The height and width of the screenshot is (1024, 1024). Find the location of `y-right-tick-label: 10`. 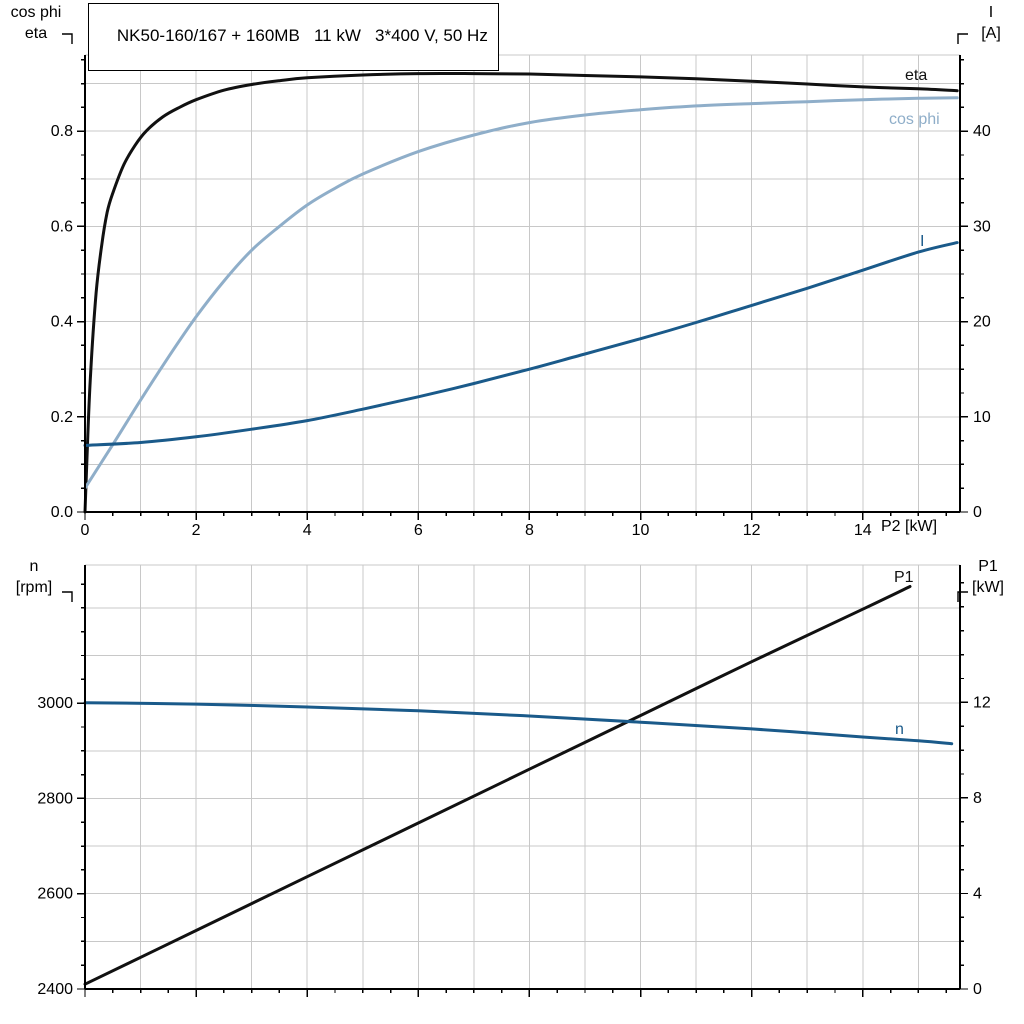

y-right-tick-label: 10 is located at coordinates (982, 417).